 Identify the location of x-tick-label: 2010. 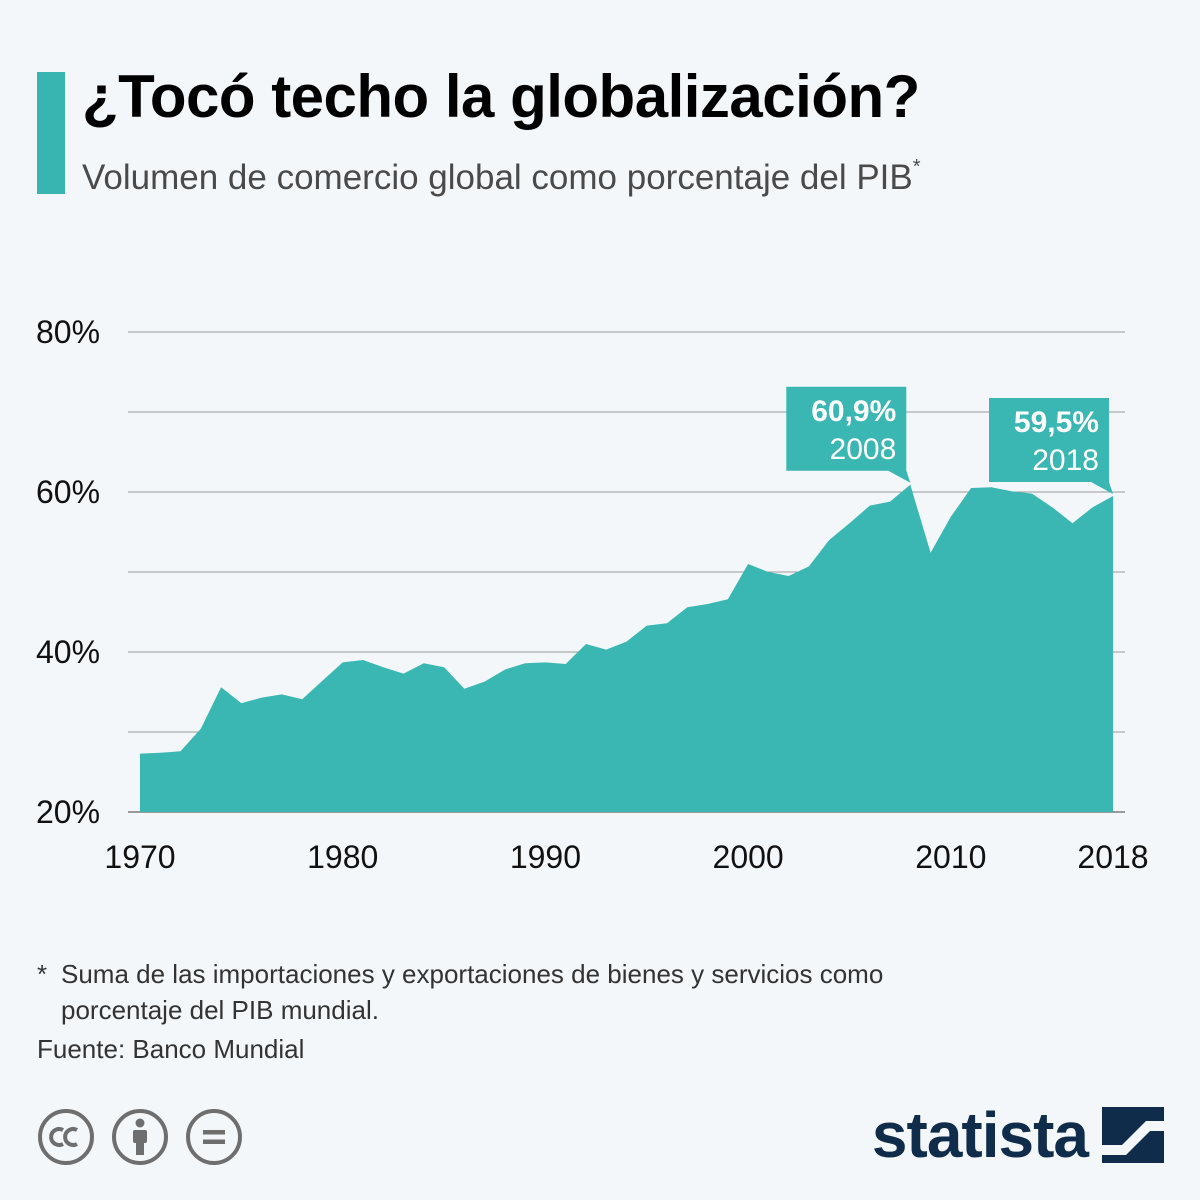
(950, 857).